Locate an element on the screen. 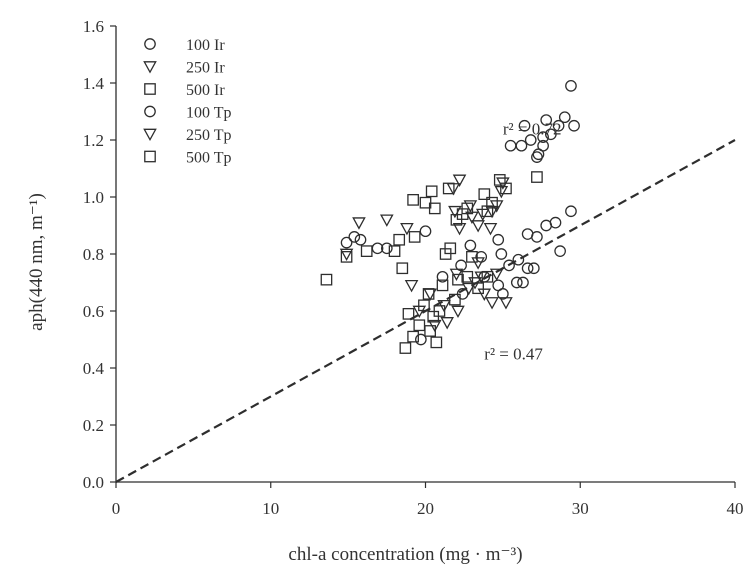 Image resolution: width=750 pixels, height=573 pixels. y-tick-label: 0.8 is located at coordinates (93, 254).